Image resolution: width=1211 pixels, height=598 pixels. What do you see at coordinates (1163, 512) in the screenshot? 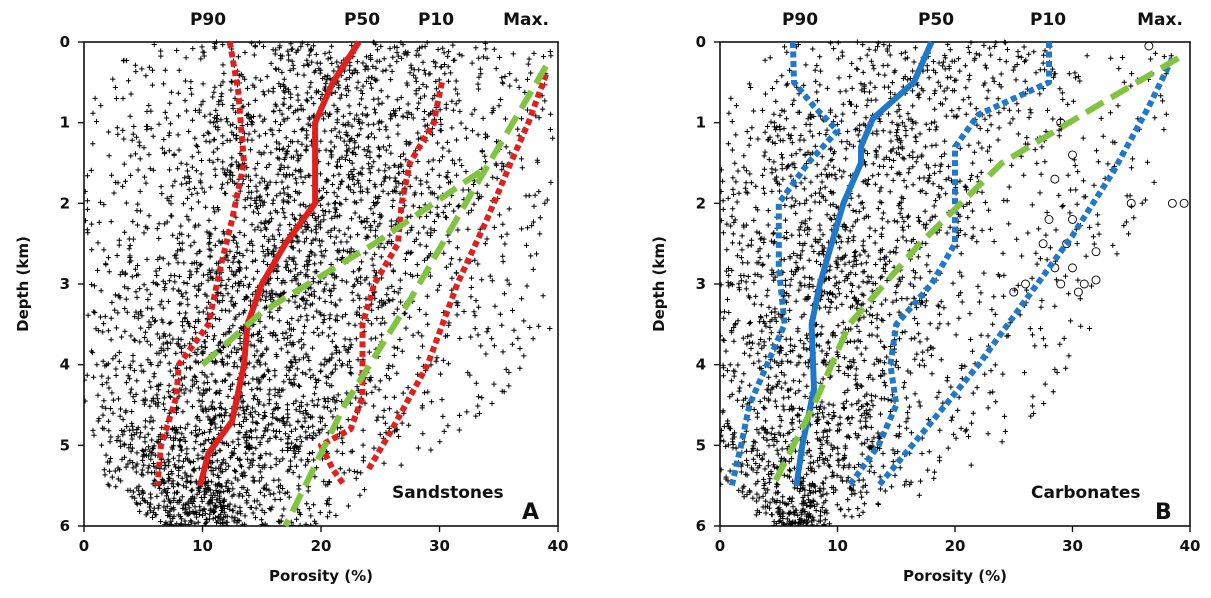
I see `panel-letter: B` at bounding box center [1163, 512].